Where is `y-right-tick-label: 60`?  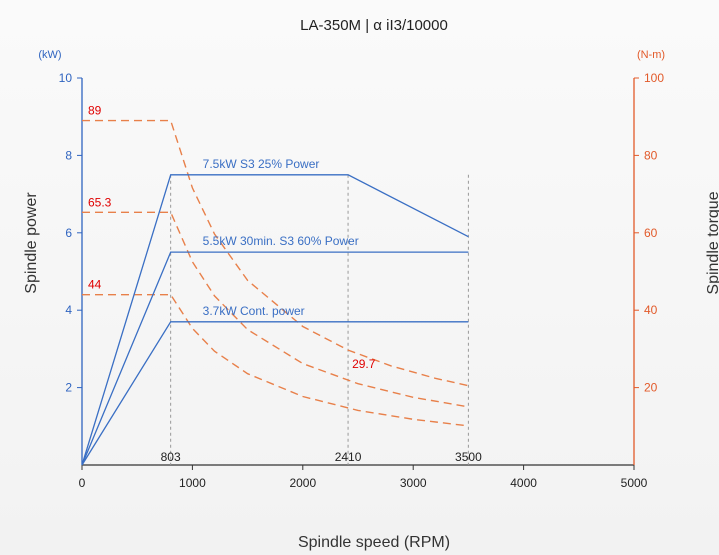 y-right-tick-label: 60 is located at coordinates (651, 233).